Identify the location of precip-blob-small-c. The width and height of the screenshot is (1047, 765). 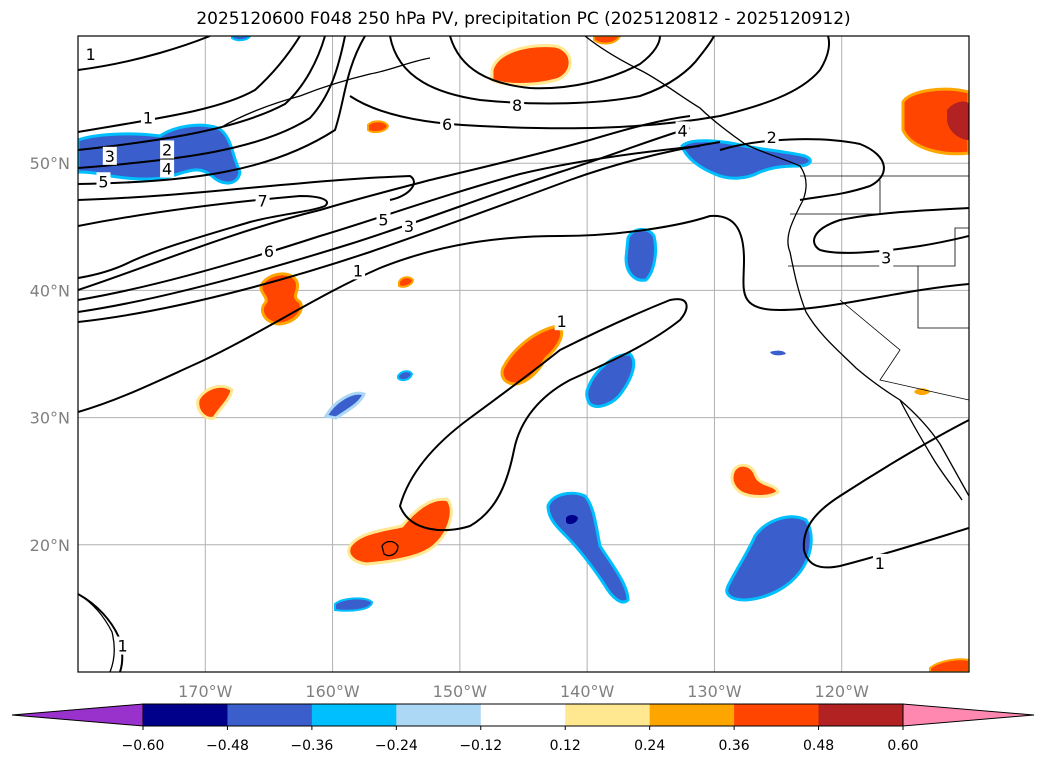
(354, 604).